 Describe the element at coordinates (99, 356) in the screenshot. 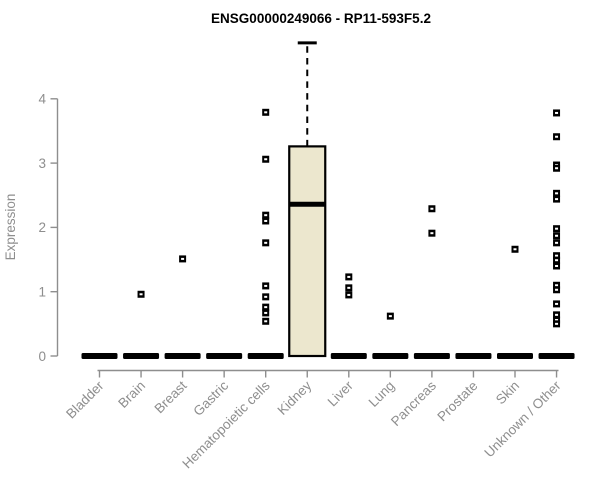

I see `collapsed-box-bladder` at that location.